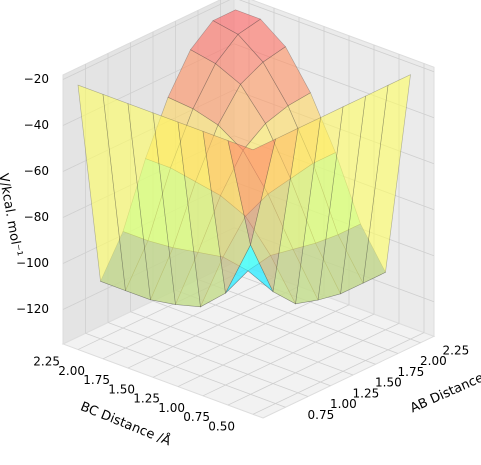 The width and height of the screenshot is (481, 465). Describe the element at coordinates (221, 426) in the screenshot. I see `y-tick-label: 0.50` at that location.